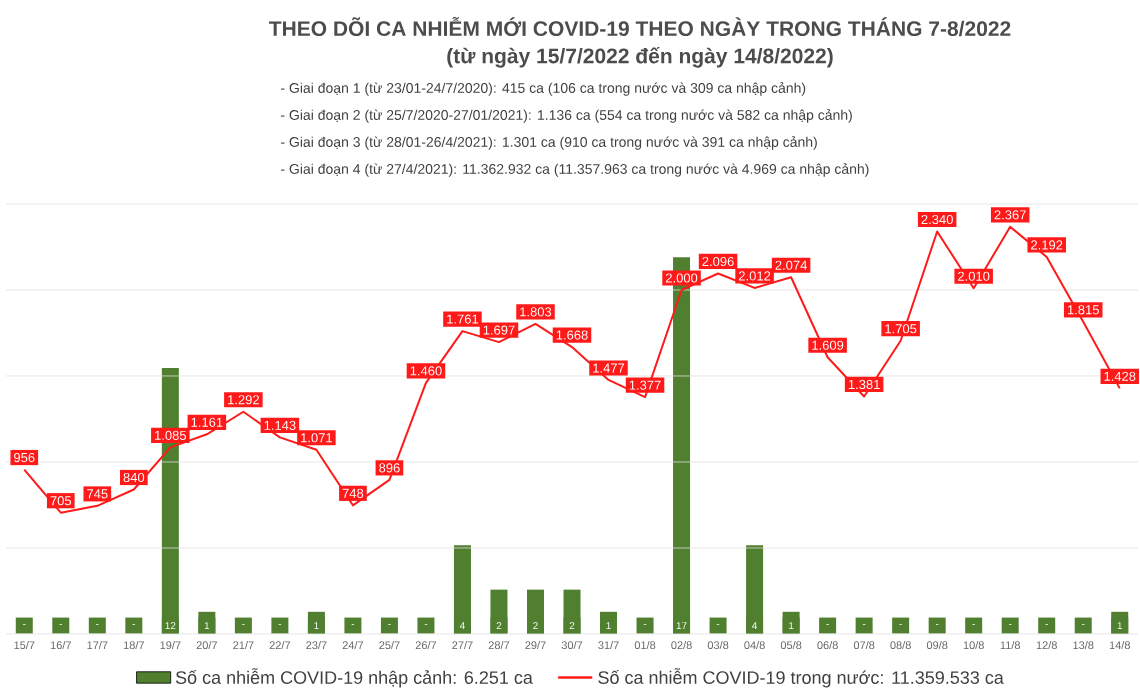 Image resolution: width=1140 pixels, height=700 pixels. I want to click on chart-subtitle: (từ ngày 15/7/2022 đến ngày 14/8/2022), so click(640, 57).